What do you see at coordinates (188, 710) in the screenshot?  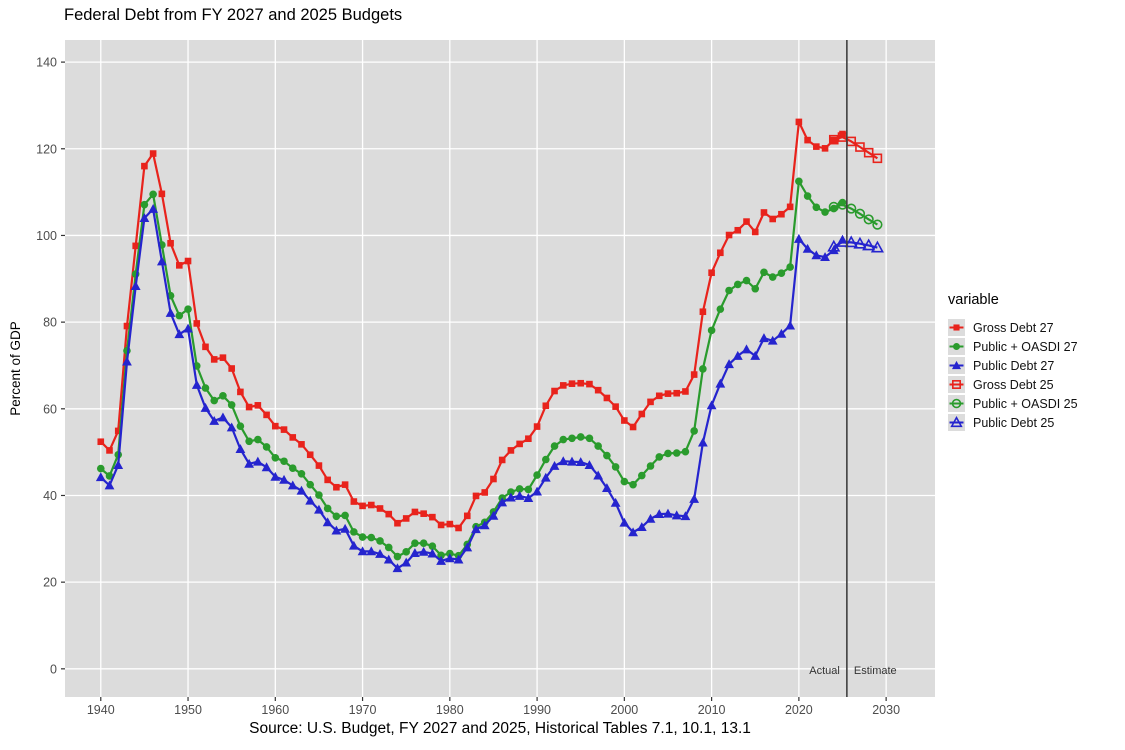 I see `x-tick-label: 1950` at bounding box center [188, 710].